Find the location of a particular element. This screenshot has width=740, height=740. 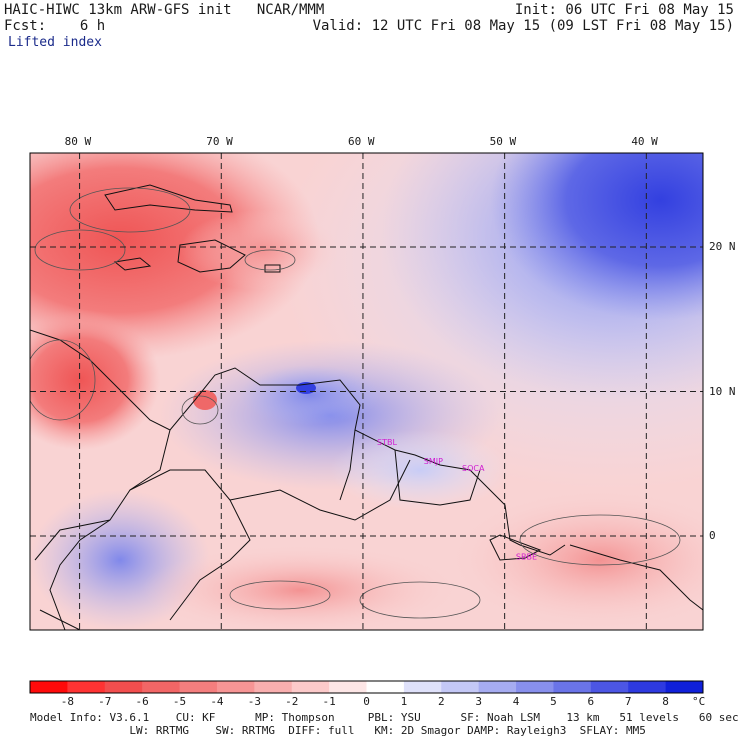

colorbar-unit: °C is located at coordinates (699, 701).